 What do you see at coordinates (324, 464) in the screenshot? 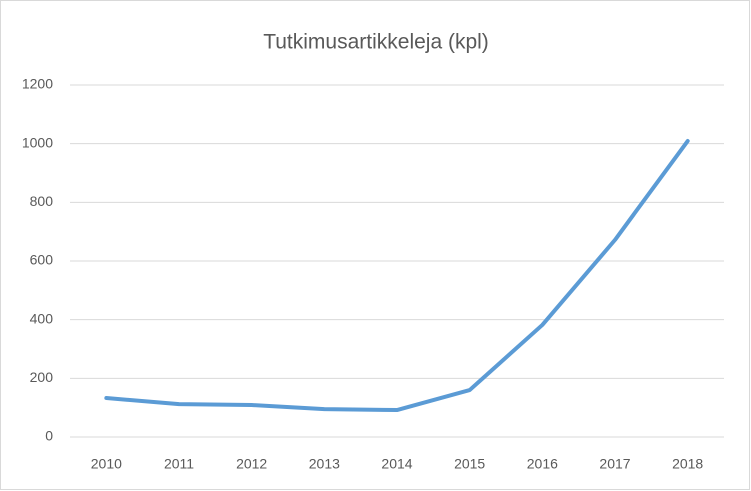
I see `x-tick-label: 2013` at bounding box center [324, 464].